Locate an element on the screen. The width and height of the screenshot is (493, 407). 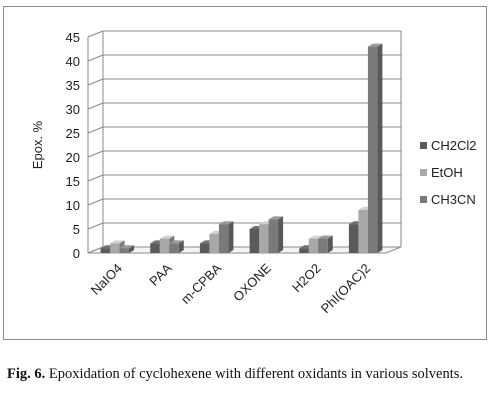
x-tick-label: OXONE is located at coordinates (252, 282).